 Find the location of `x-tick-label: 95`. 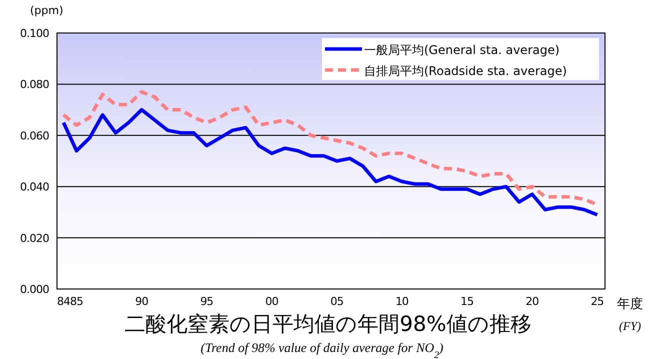

x-tick-label: 95 is located at coordinates (207, 301).